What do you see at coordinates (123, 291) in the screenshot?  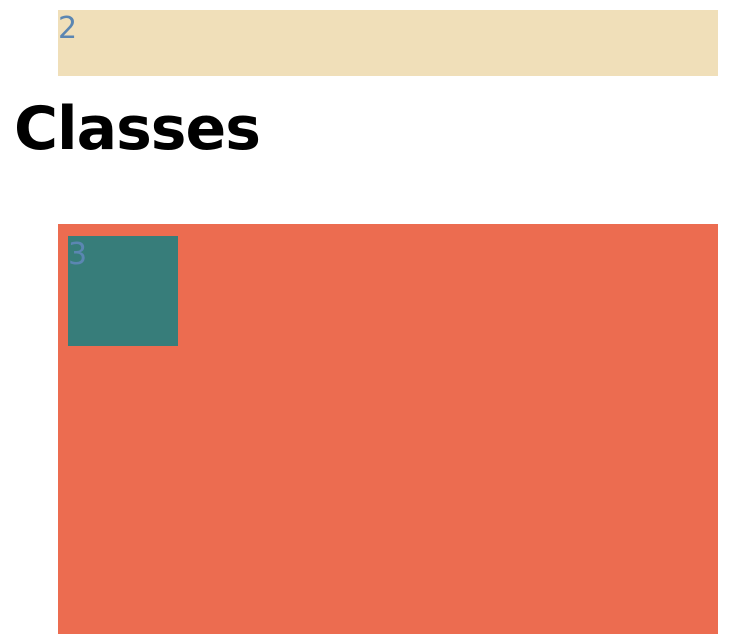 I see `inner-square: 3` at bounding box center [123, 291].